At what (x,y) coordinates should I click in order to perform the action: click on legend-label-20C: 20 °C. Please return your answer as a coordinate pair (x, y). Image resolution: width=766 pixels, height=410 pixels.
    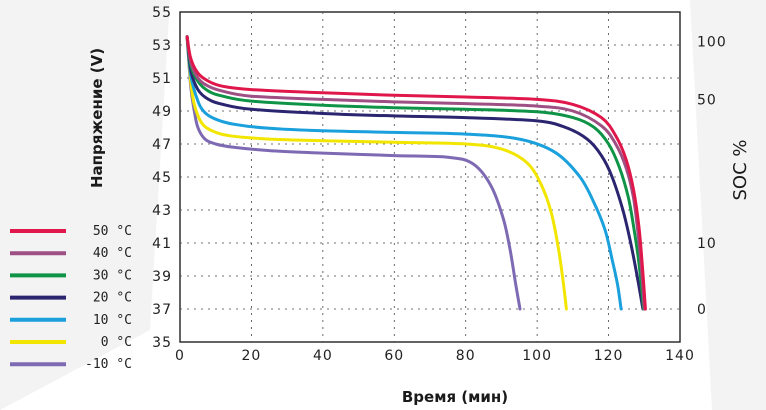
    Looking at the image, I should click on (112, 298).